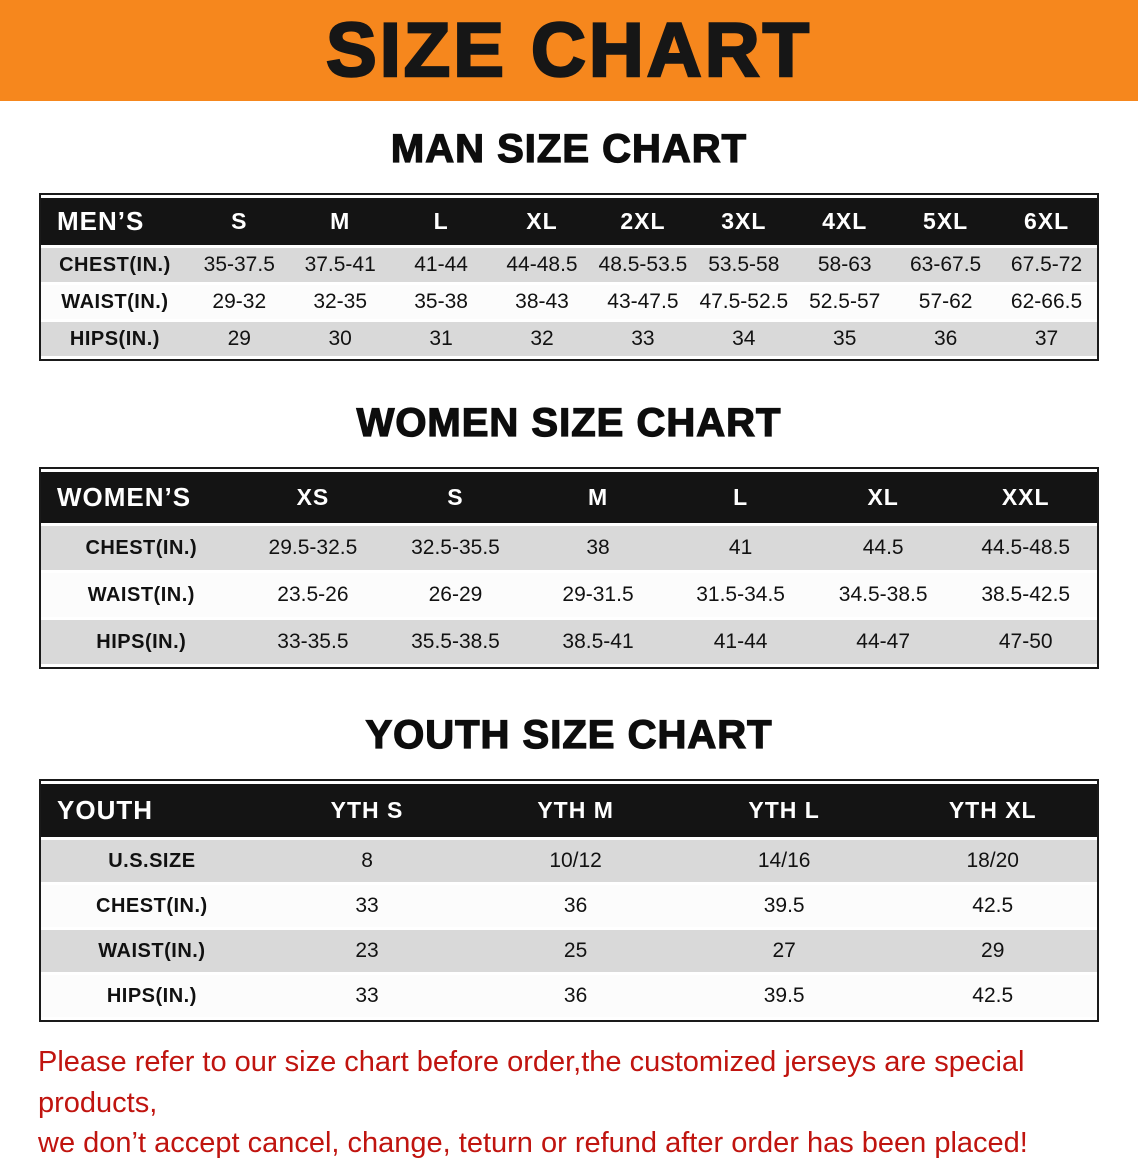 This screenshot has width=1138, height=1164. I want to click on size-value-cell: 31.5-34.5, so click(740, 594).